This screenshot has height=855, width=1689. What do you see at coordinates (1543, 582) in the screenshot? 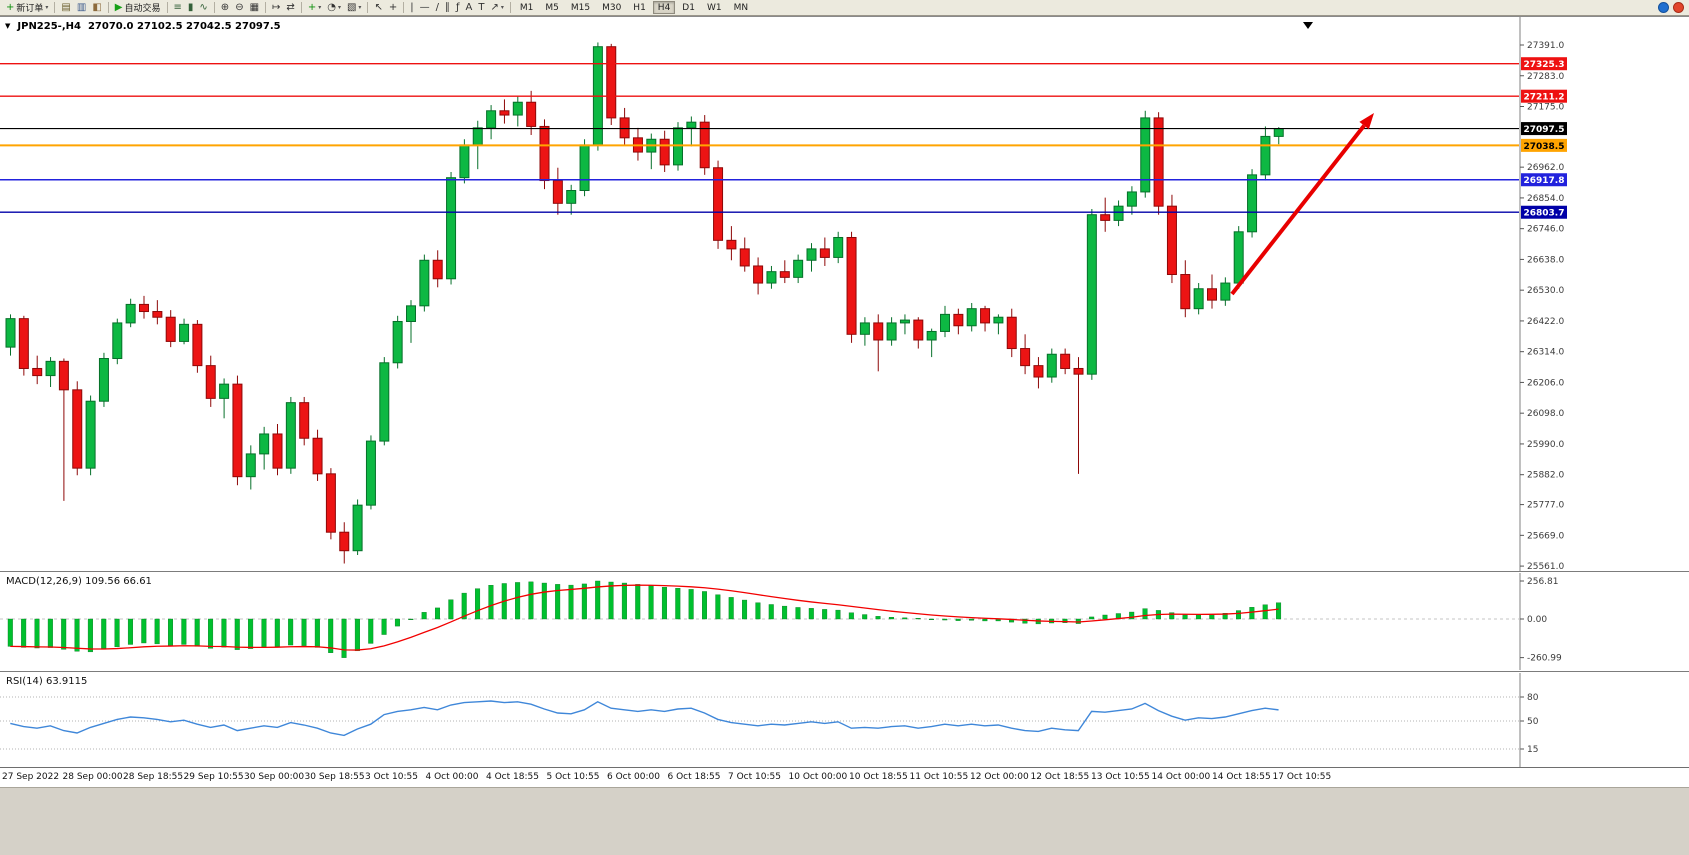
I see `svg-text: 256.81` at bounding box center [1543, 582].